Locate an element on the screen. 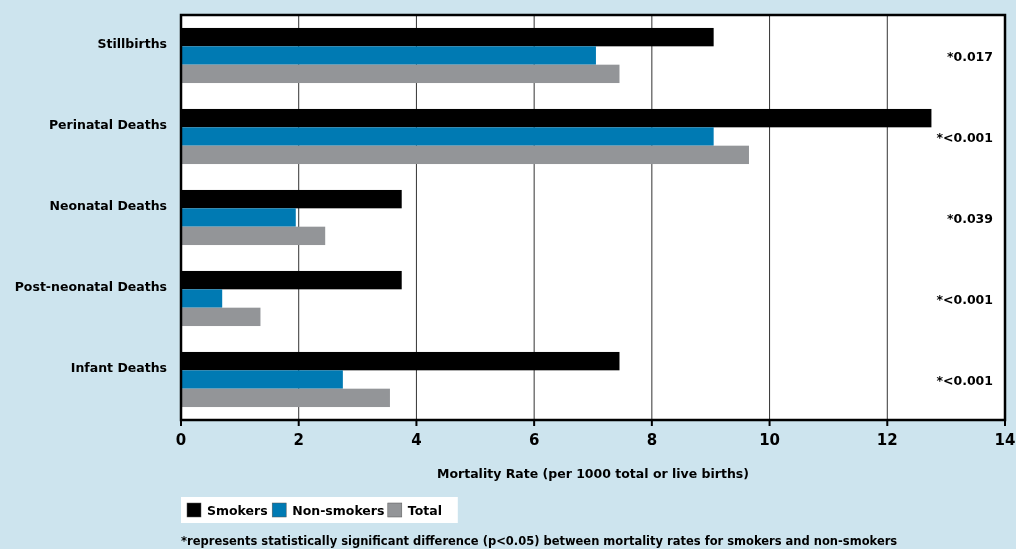  x-axis-title: Mortality Rate (per 1000 total or live births) is located at coordinates (593, 473).